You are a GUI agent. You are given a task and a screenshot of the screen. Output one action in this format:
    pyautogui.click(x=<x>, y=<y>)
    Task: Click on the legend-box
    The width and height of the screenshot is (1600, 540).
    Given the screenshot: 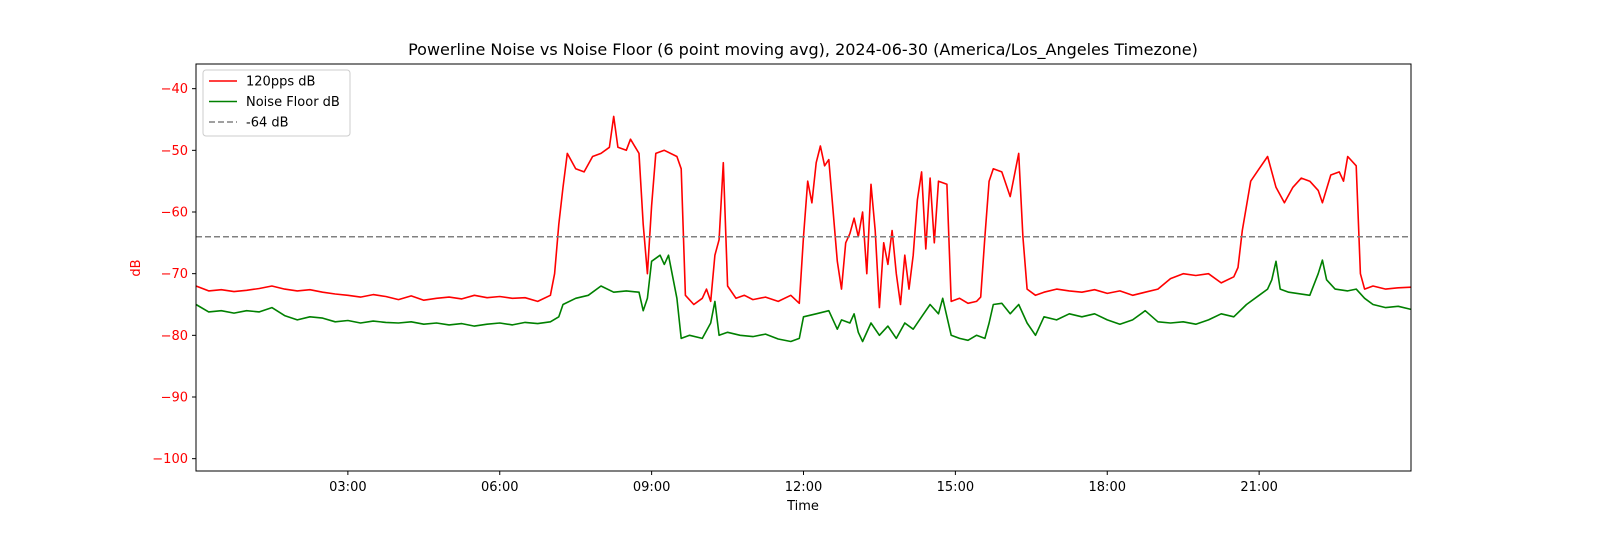 What is the action you would take?
    pyautogui.click(x=276, y=103)
    